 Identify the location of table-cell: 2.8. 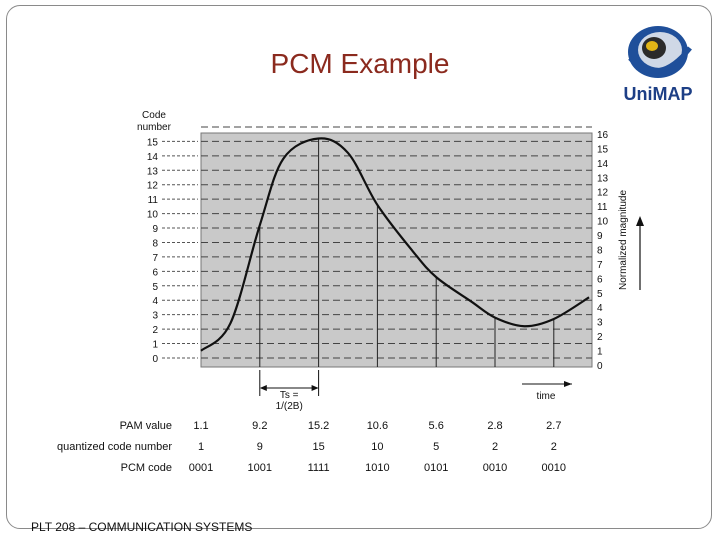
(494, 426).